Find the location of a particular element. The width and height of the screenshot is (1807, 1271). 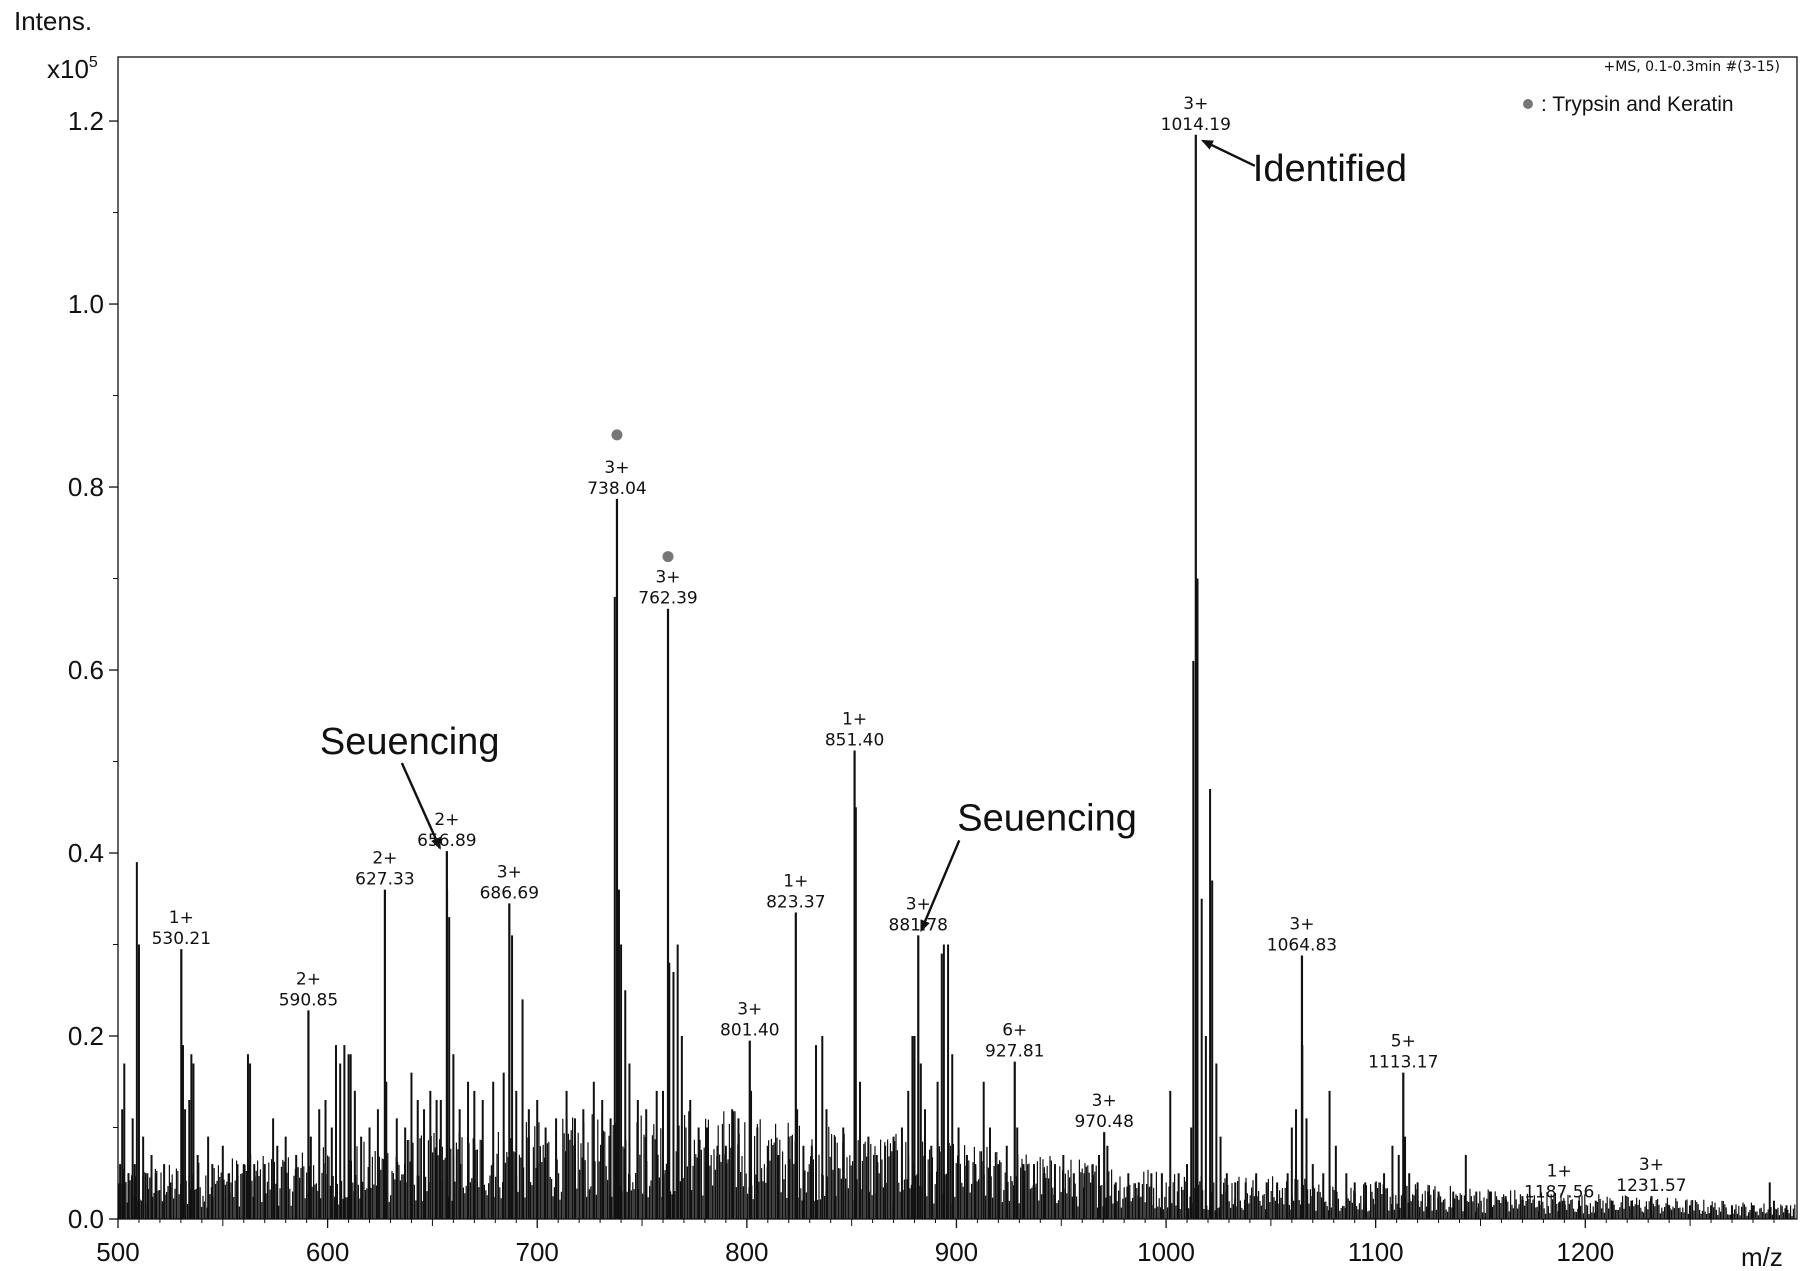

x-tick-label: 500 is located at coordinates (117, 1252).